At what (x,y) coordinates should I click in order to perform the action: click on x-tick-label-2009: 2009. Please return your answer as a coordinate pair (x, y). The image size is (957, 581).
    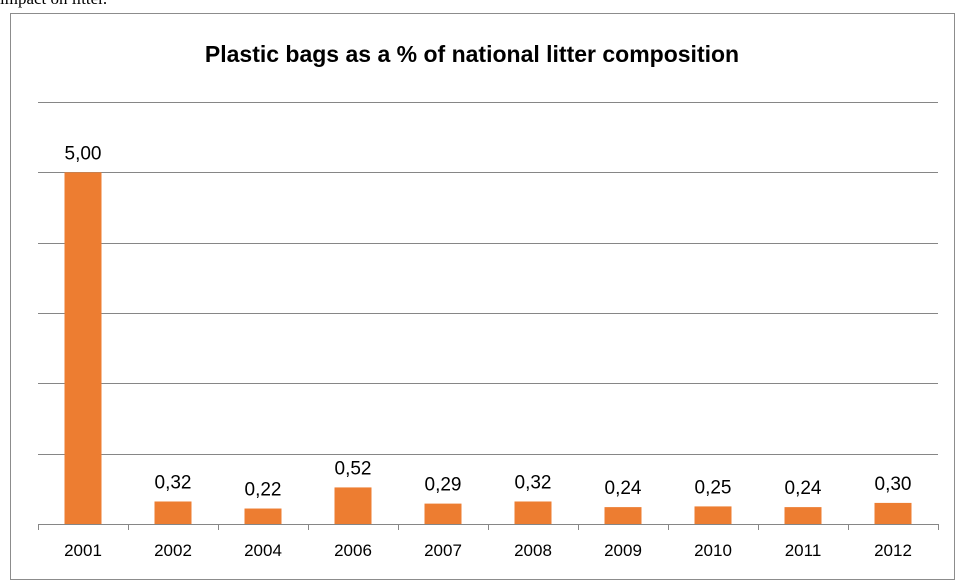
    Looking at the image, I should click on (623, 550).